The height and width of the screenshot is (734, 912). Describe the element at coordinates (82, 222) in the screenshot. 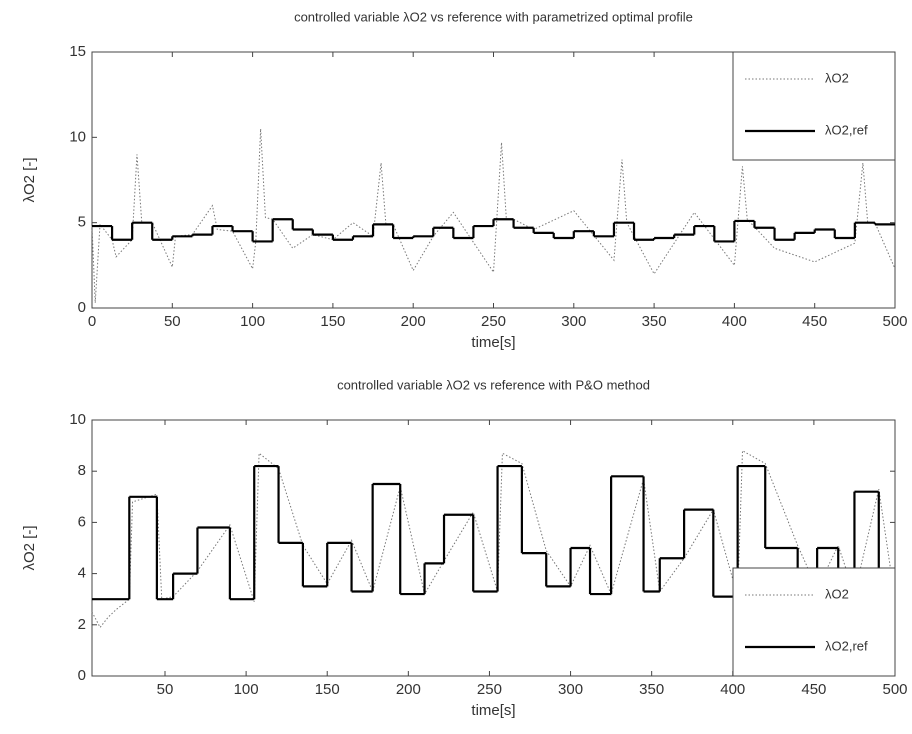

I see `y-tick-label: 5` at that location.